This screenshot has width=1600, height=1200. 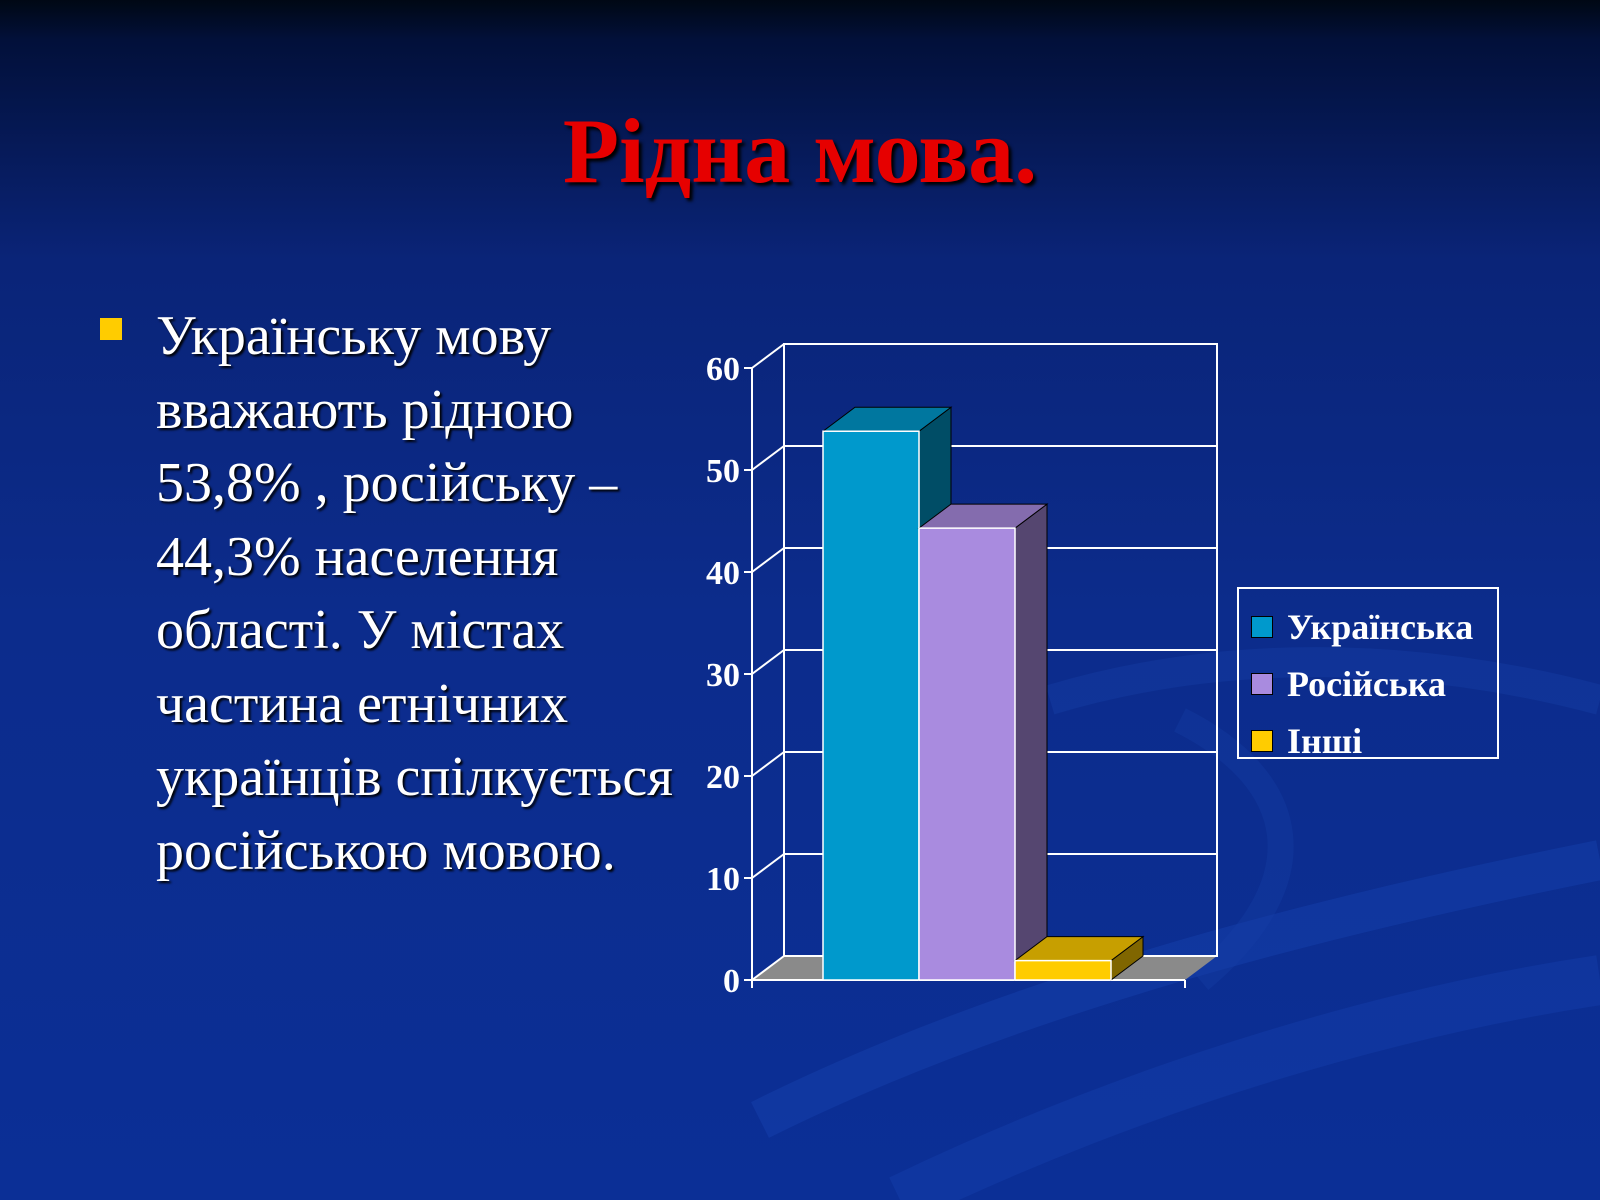 What do you see at coordinates (111, 329) in the screenshot?
I see `square-bullet-icon` at bounding box center [111, 329].